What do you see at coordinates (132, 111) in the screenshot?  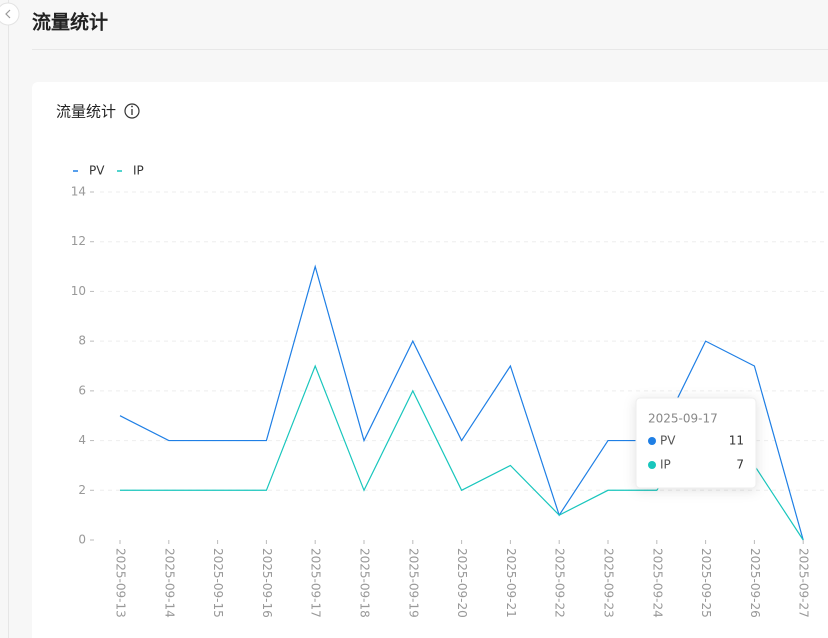 I see `info-icon` at bounding box center [132, 111].